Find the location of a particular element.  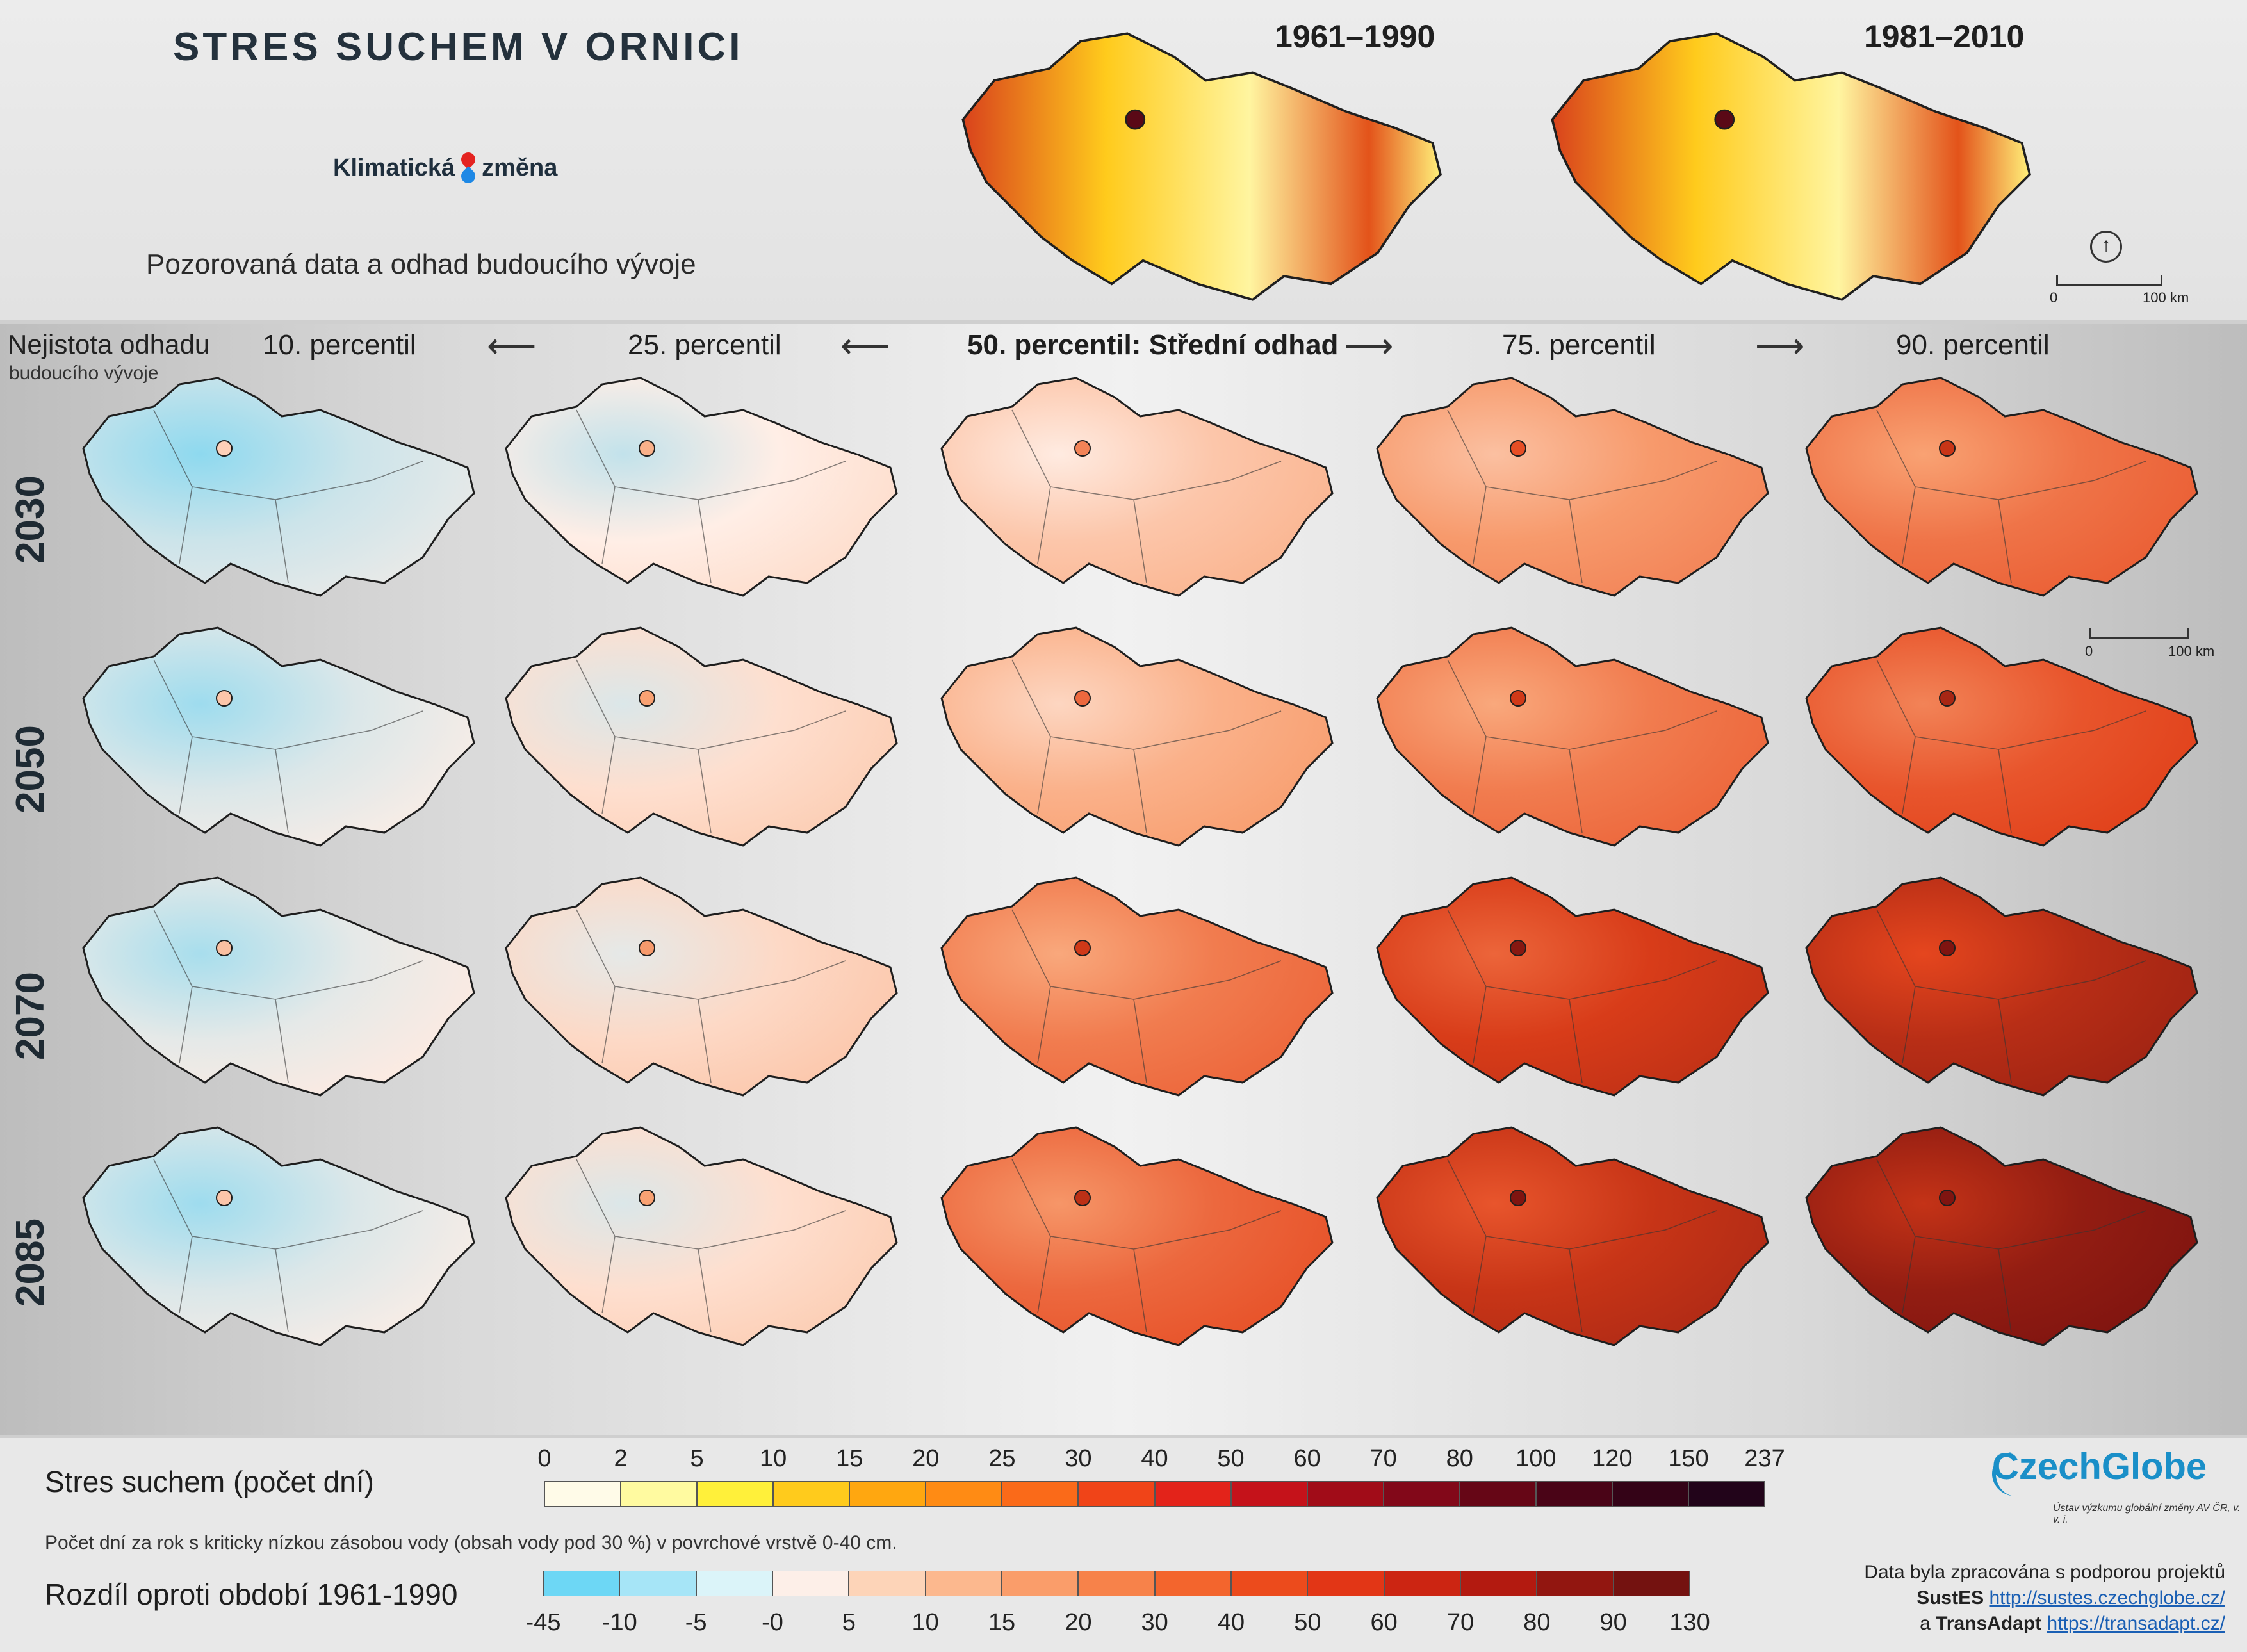

diff-tick: -10 is located at coordinates (619, 1622).